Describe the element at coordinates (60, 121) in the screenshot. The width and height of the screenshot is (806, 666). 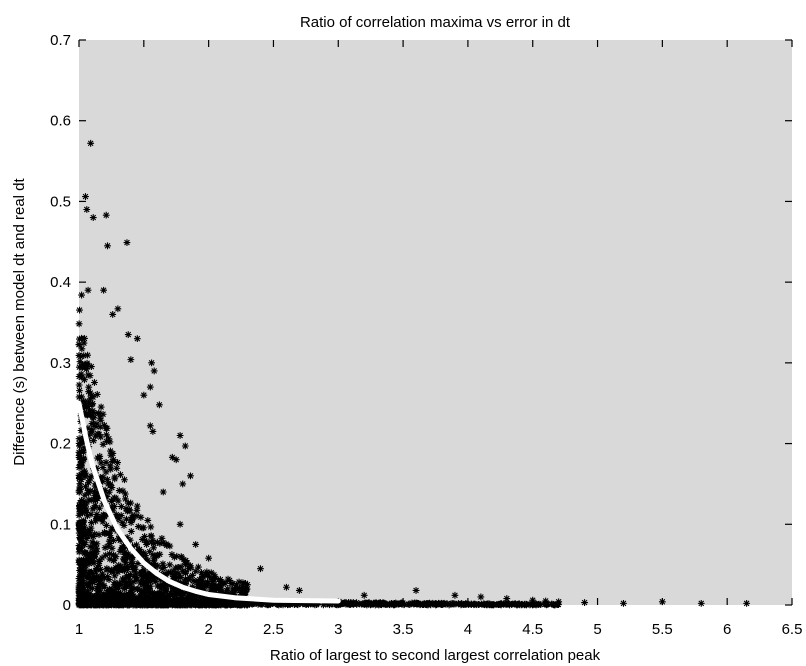
I see `y-tick-label: 0.6` at that location.